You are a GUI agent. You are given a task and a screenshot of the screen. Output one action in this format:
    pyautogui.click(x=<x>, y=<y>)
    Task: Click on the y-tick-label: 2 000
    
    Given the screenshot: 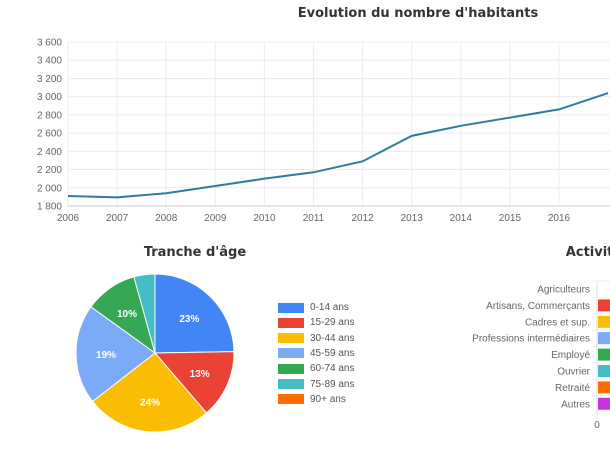 What is the action you would take?
    pyautogui.click(x=49, y=188)
    